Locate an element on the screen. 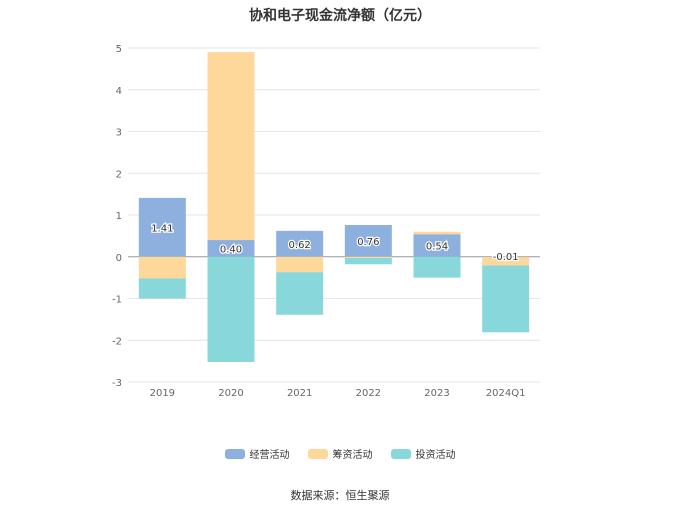  y-tick-label: 0 is located at coordinates (119, 258).